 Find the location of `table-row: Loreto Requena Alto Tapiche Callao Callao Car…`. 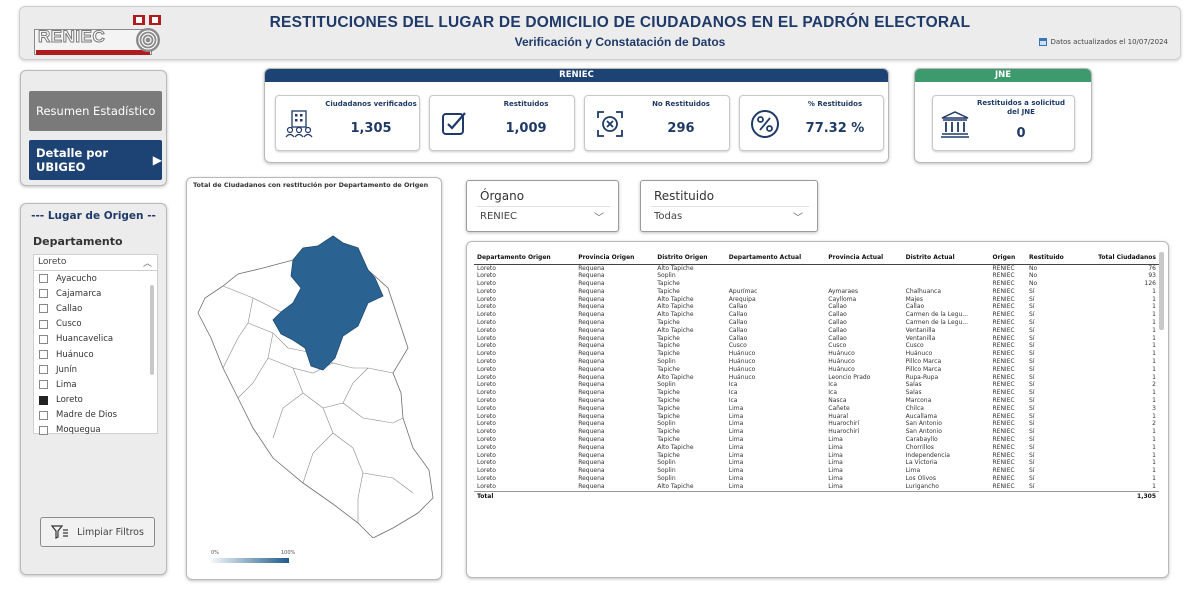

table-row: Loreto Requena Alto Tapiche Callao Callao Car… is located at coordinates (816, 315).